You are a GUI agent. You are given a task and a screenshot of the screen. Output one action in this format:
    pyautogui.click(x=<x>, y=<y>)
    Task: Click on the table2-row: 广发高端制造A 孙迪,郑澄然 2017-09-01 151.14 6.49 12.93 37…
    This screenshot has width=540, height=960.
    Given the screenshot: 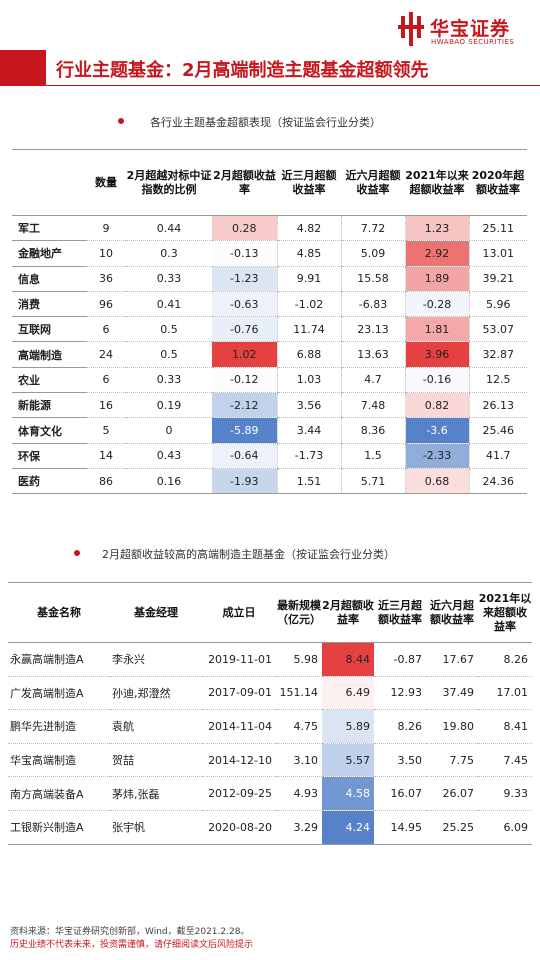 What is the action you would take?
    pyautogui.click(x=270, y=693)
    